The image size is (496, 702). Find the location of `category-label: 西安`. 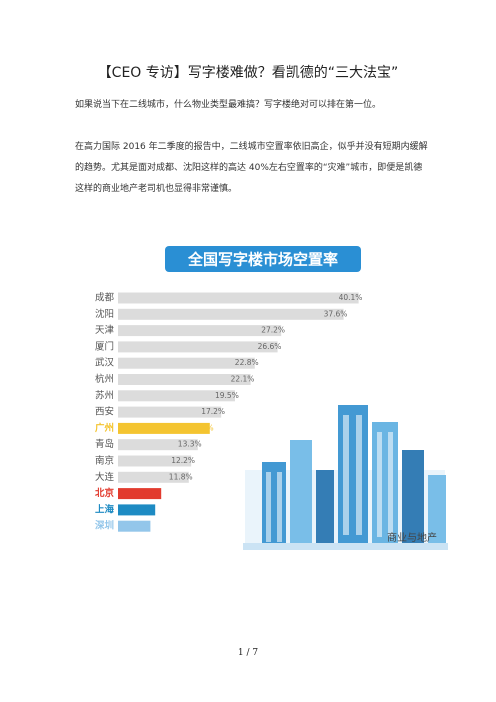

category-label: 西安 is located at coordinates (104, 412).